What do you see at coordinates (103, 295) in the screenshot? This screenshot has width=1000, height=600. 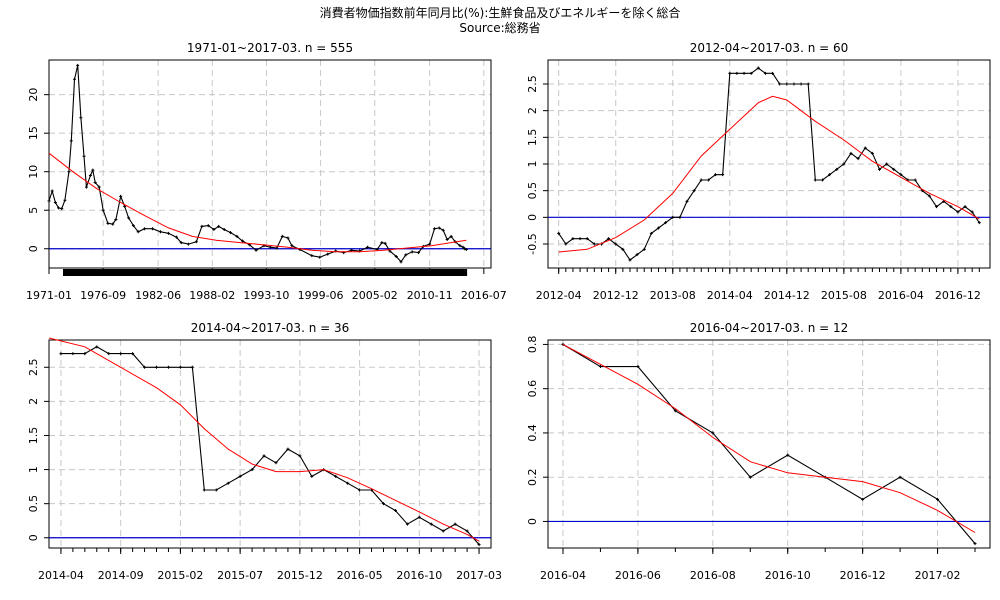 I see `x-tick-label: 1976-09` at bounding box center [103, 295].